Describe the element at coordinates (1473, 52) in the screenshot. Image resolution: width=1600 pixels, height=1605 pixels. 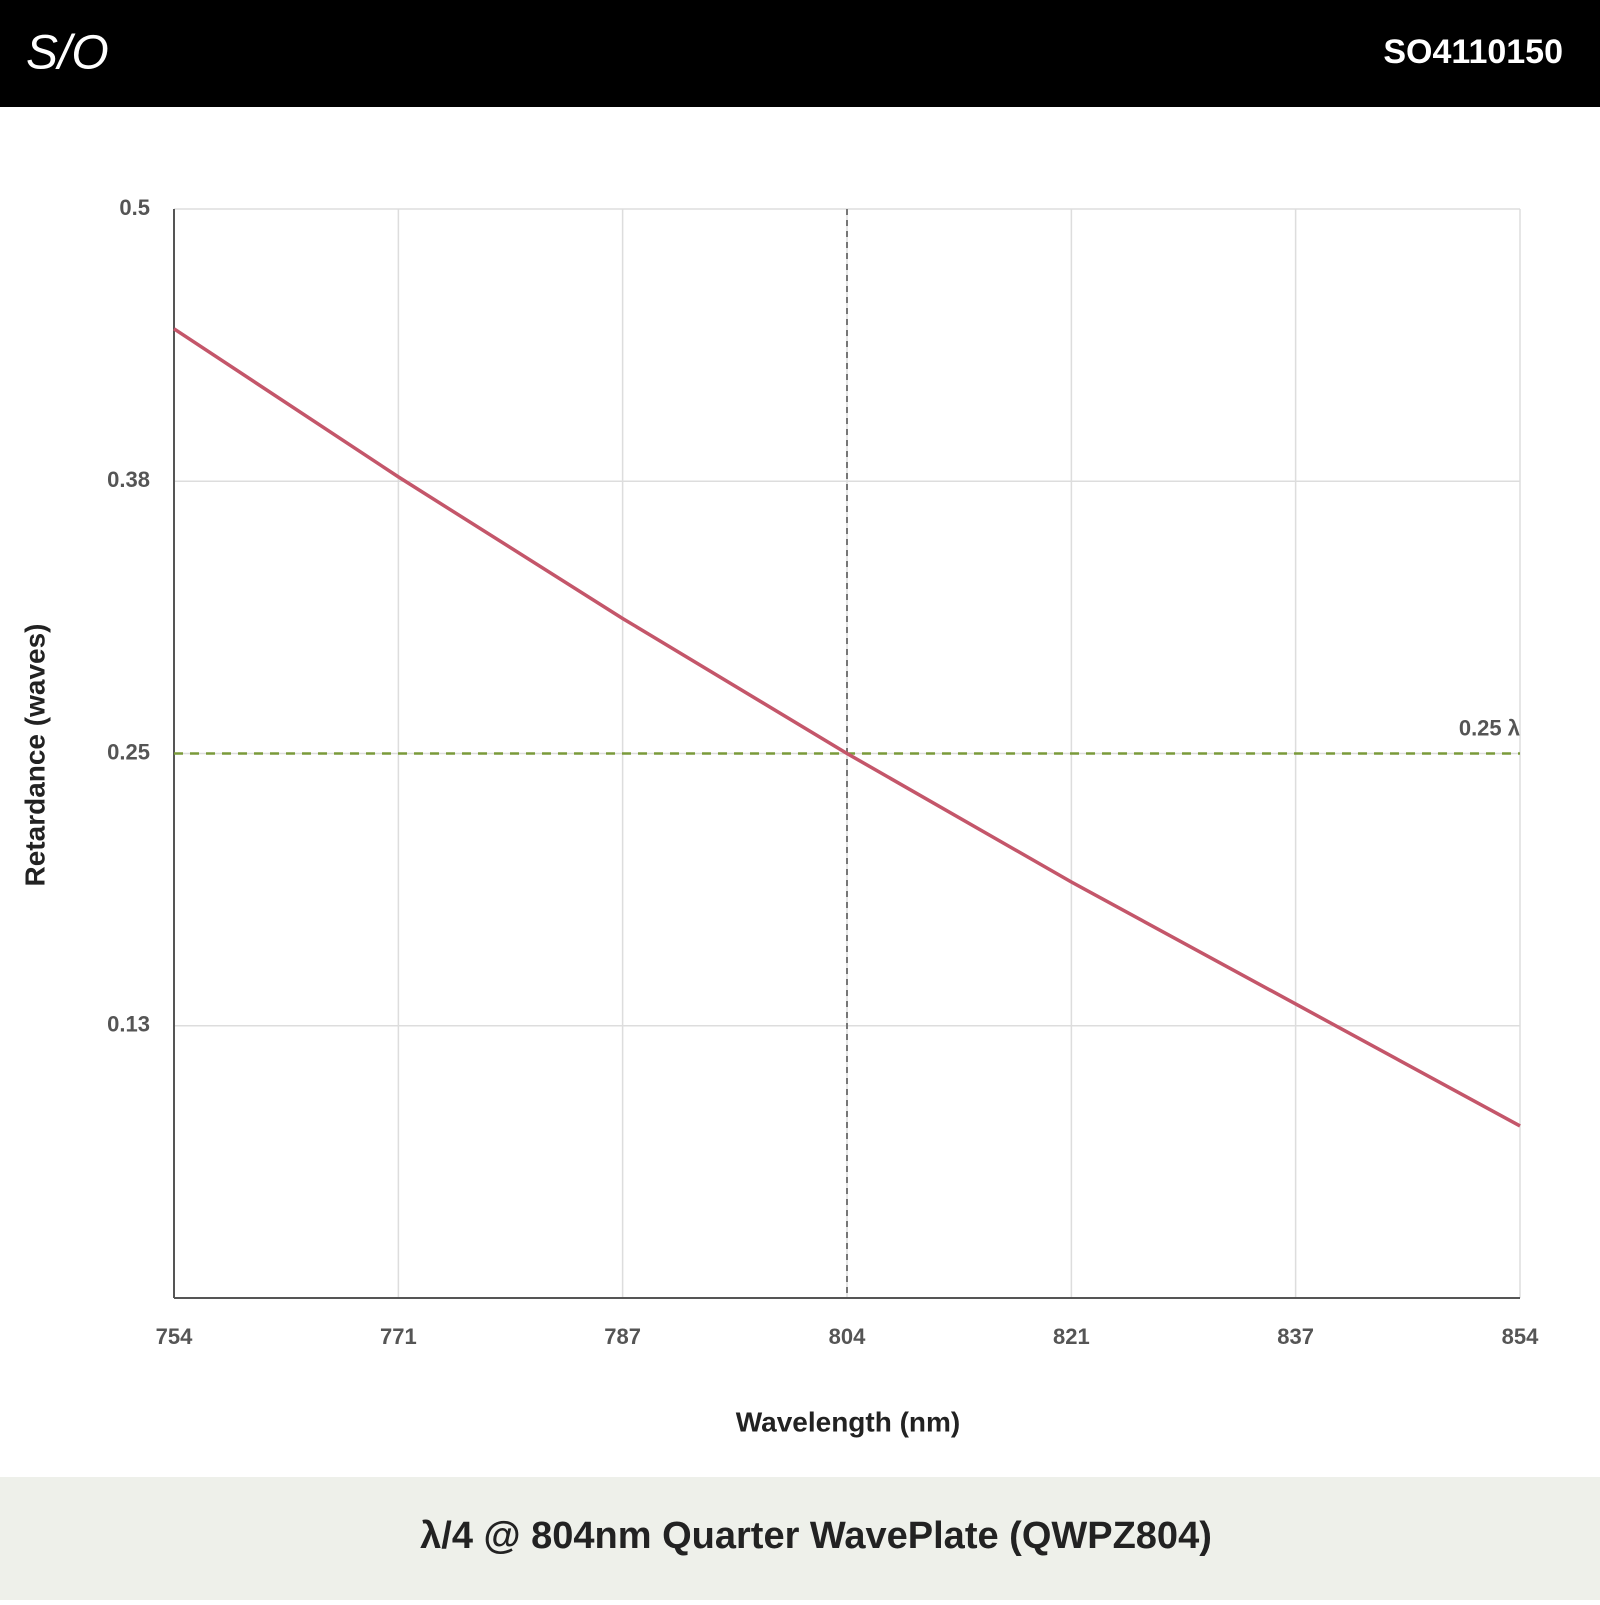
I see `product-code: SO4110150` at that location.